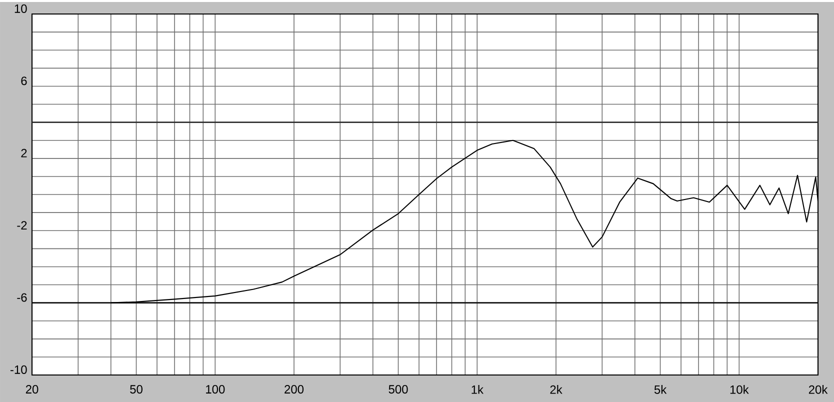  Describe the element at coordinates (32, 389) in the screenshot. I see `x-tick-label: 20` at that location.